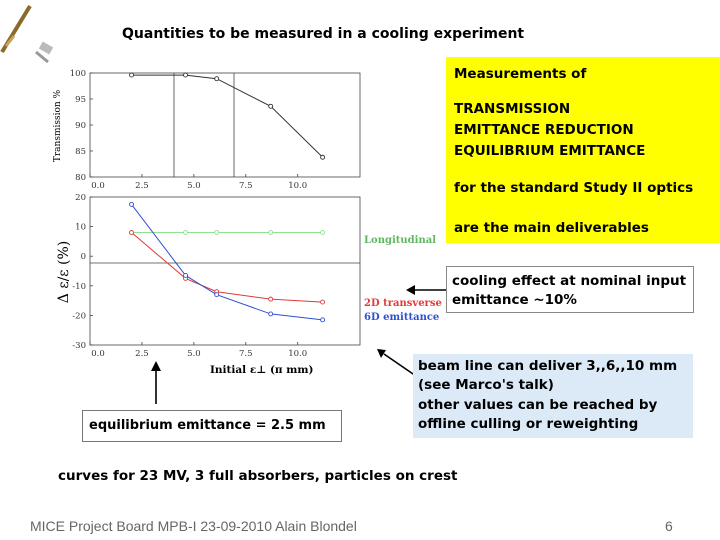  Describe the element at coordinates (64, 272) in the screenshot. I see `bottom-ylabel: Δ ε/ε (%)` at that location.